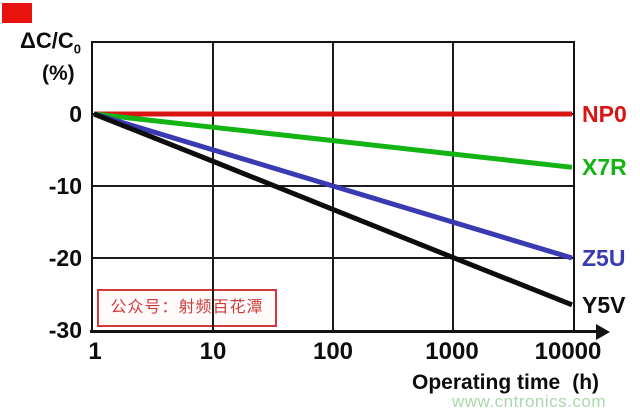 Image resolution: width=640 pixels, height=419 pixels. I want to click on x-tick-100: 100, so click(333, 351).